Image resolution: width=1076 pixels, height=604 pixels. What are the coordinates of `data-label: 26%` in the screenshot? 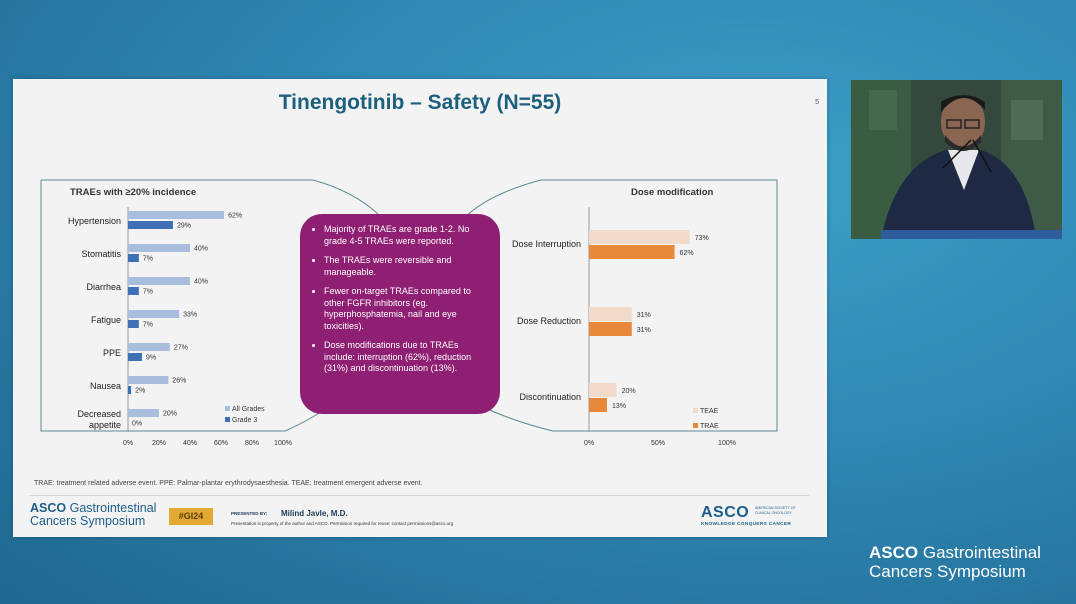 It's located at (179, 381).